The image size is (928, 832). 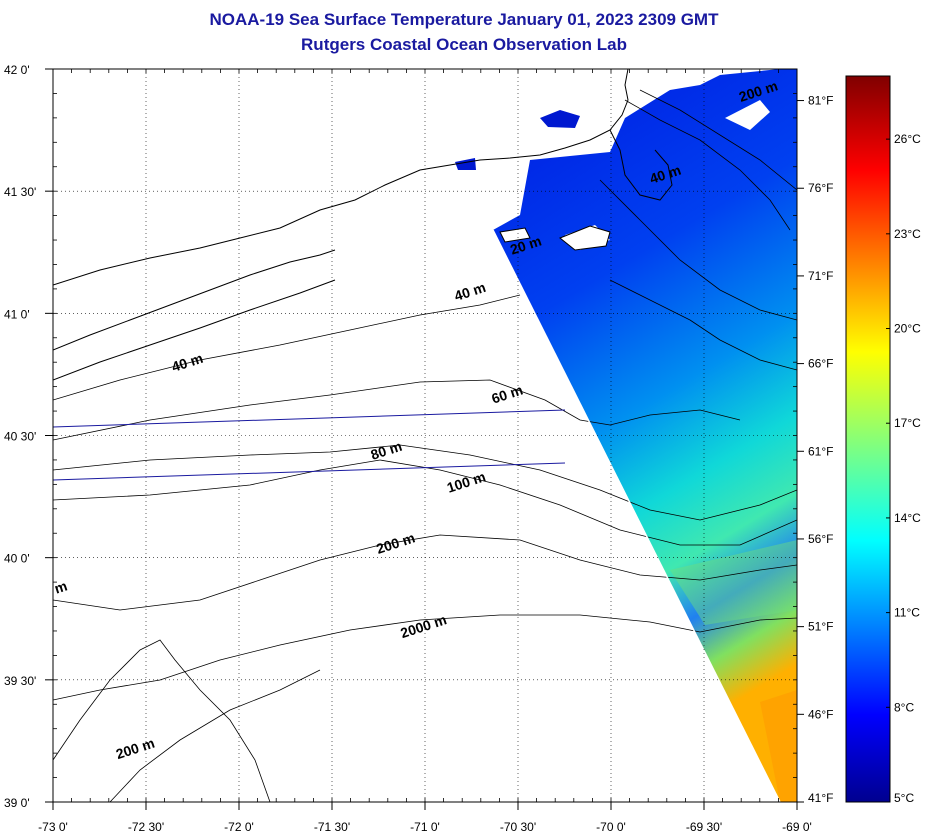 What do you see at coordinates (778, 746) in the screenshot?
I see `sst-swath-warm-patch` at bounding box center [778, 746].